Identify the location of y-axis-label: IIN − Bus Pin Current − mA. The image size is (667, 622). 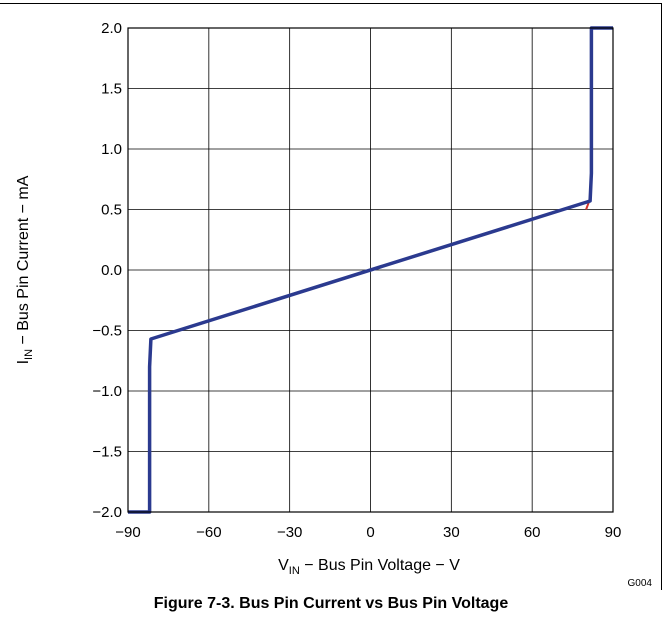
(25, 269).